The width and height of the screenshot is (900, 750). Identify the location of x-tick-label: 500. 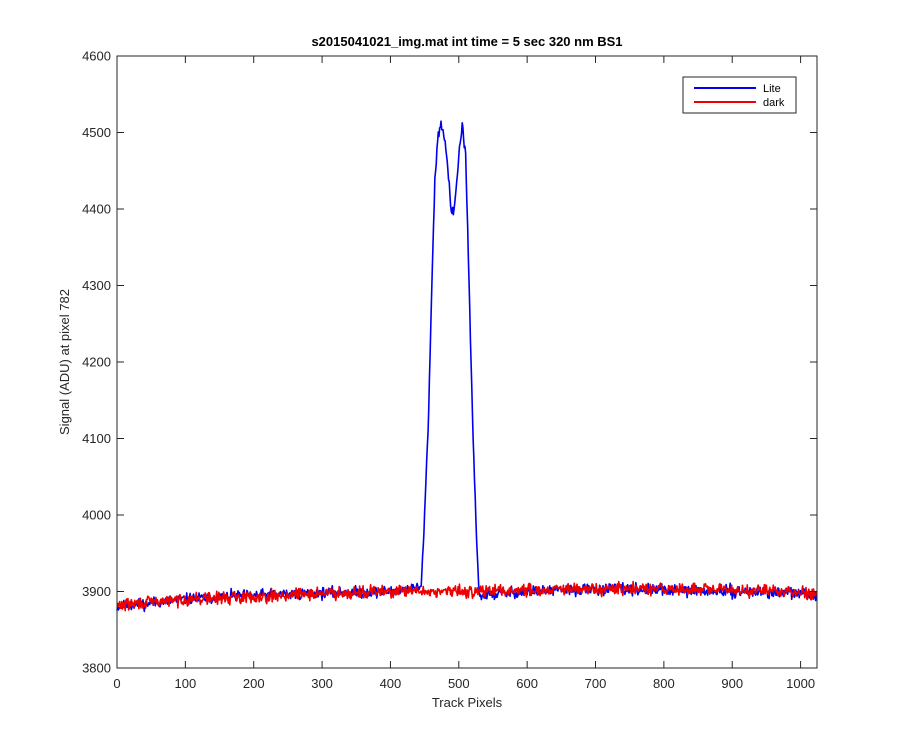
(459, 683).